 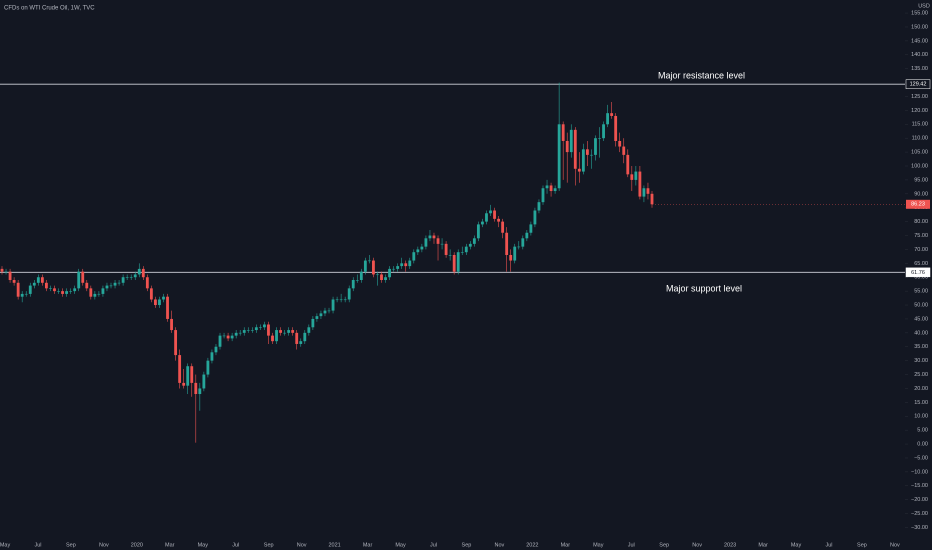 I want to click on x-tick-label: 2020, so click(x=137, y=545).